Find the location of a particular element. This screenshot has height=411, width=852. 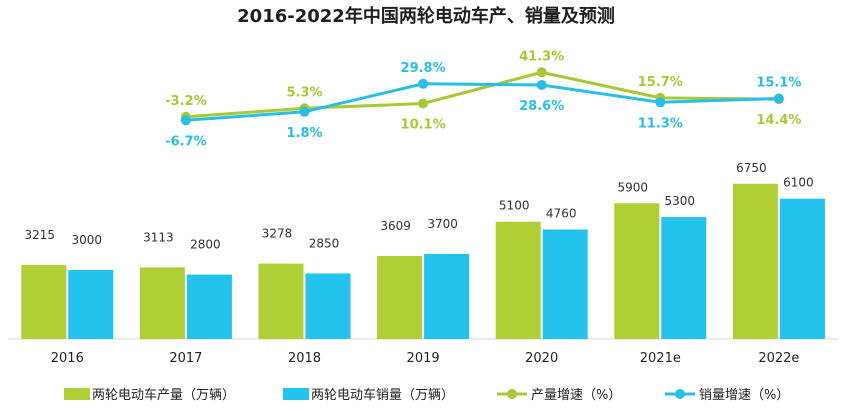

sales-rate-label: 29.8% is located at coordinates (423, 68).